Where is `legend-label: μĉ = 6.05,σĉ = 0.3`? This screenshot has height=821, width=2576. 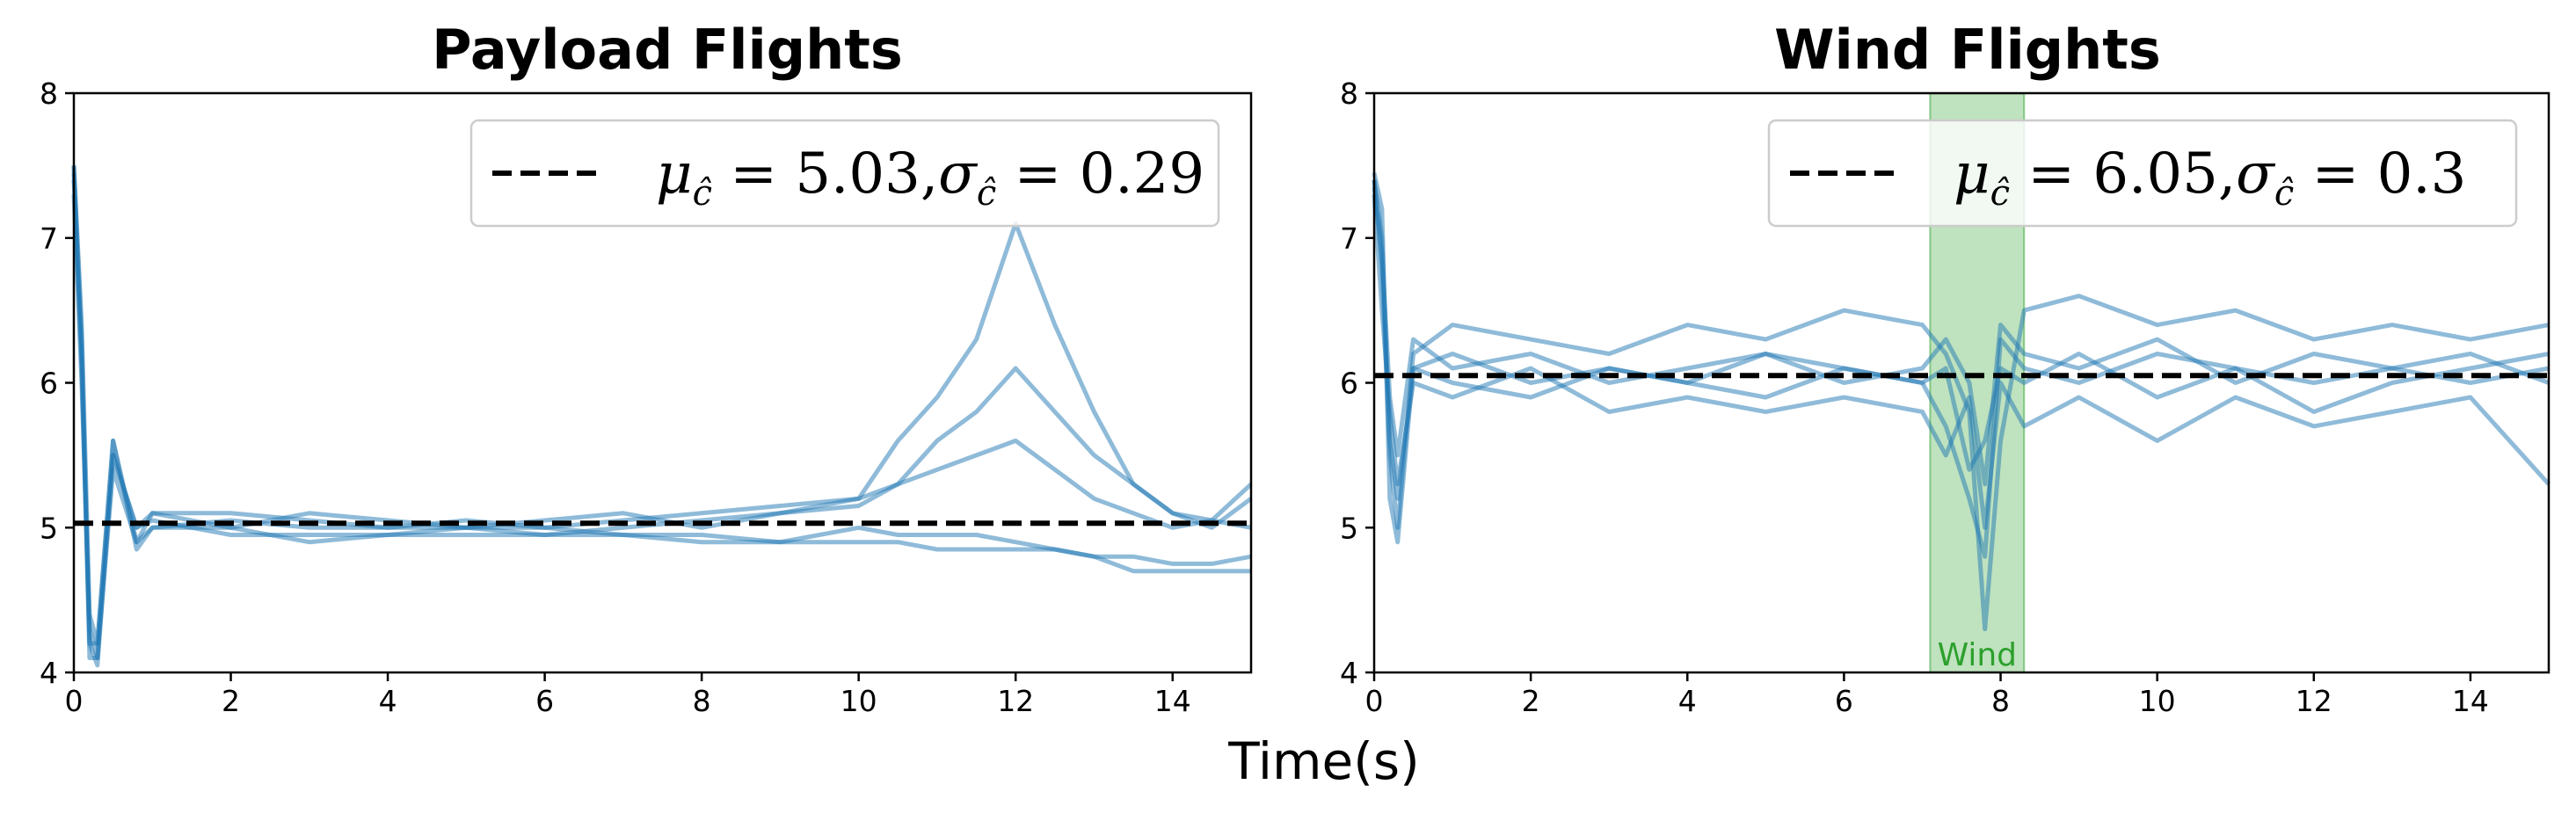
legend-label: μĉ = 6.05,σĉ = 0.3 is located at coordinates (2210, 178).